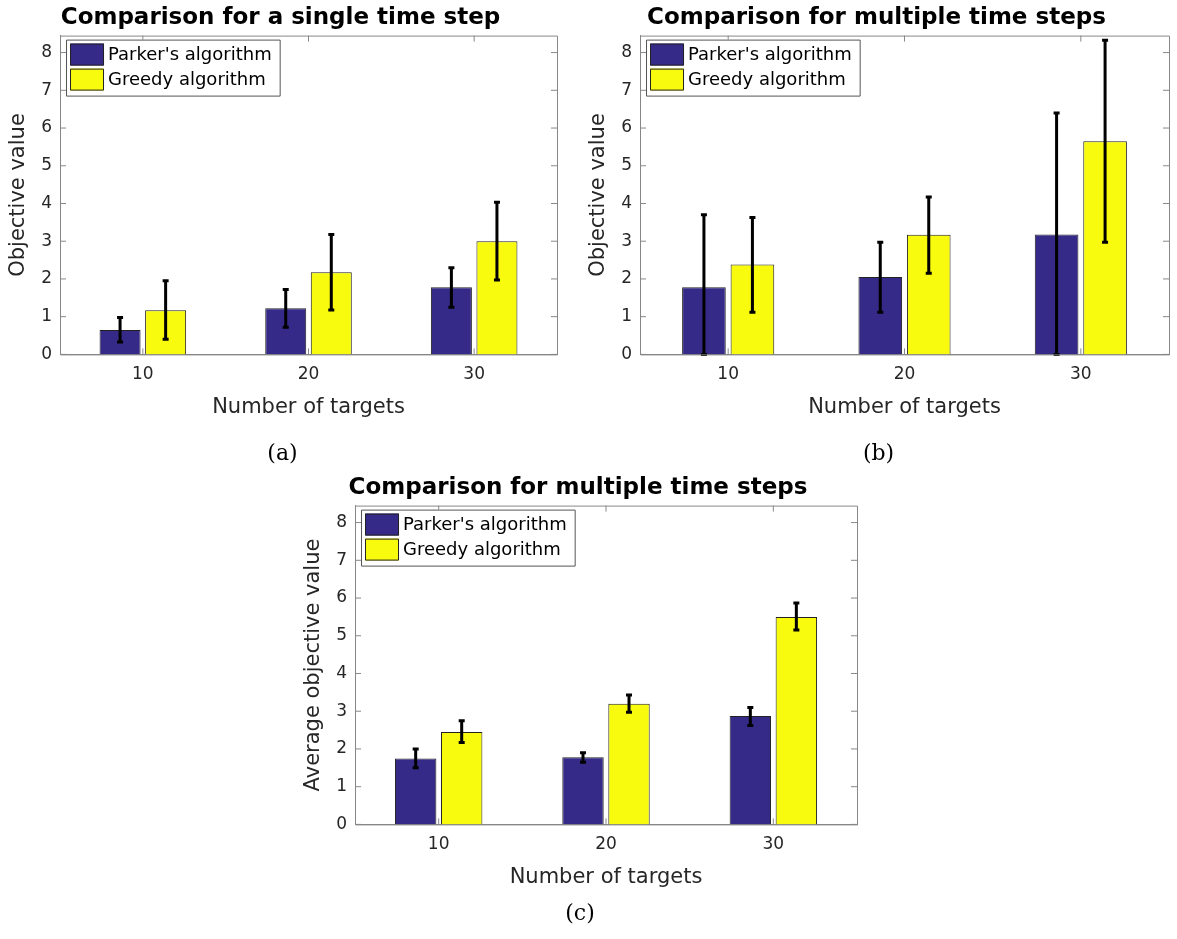 The image size is (1177, 939). I want to click on text: (c), so click(580, 912).